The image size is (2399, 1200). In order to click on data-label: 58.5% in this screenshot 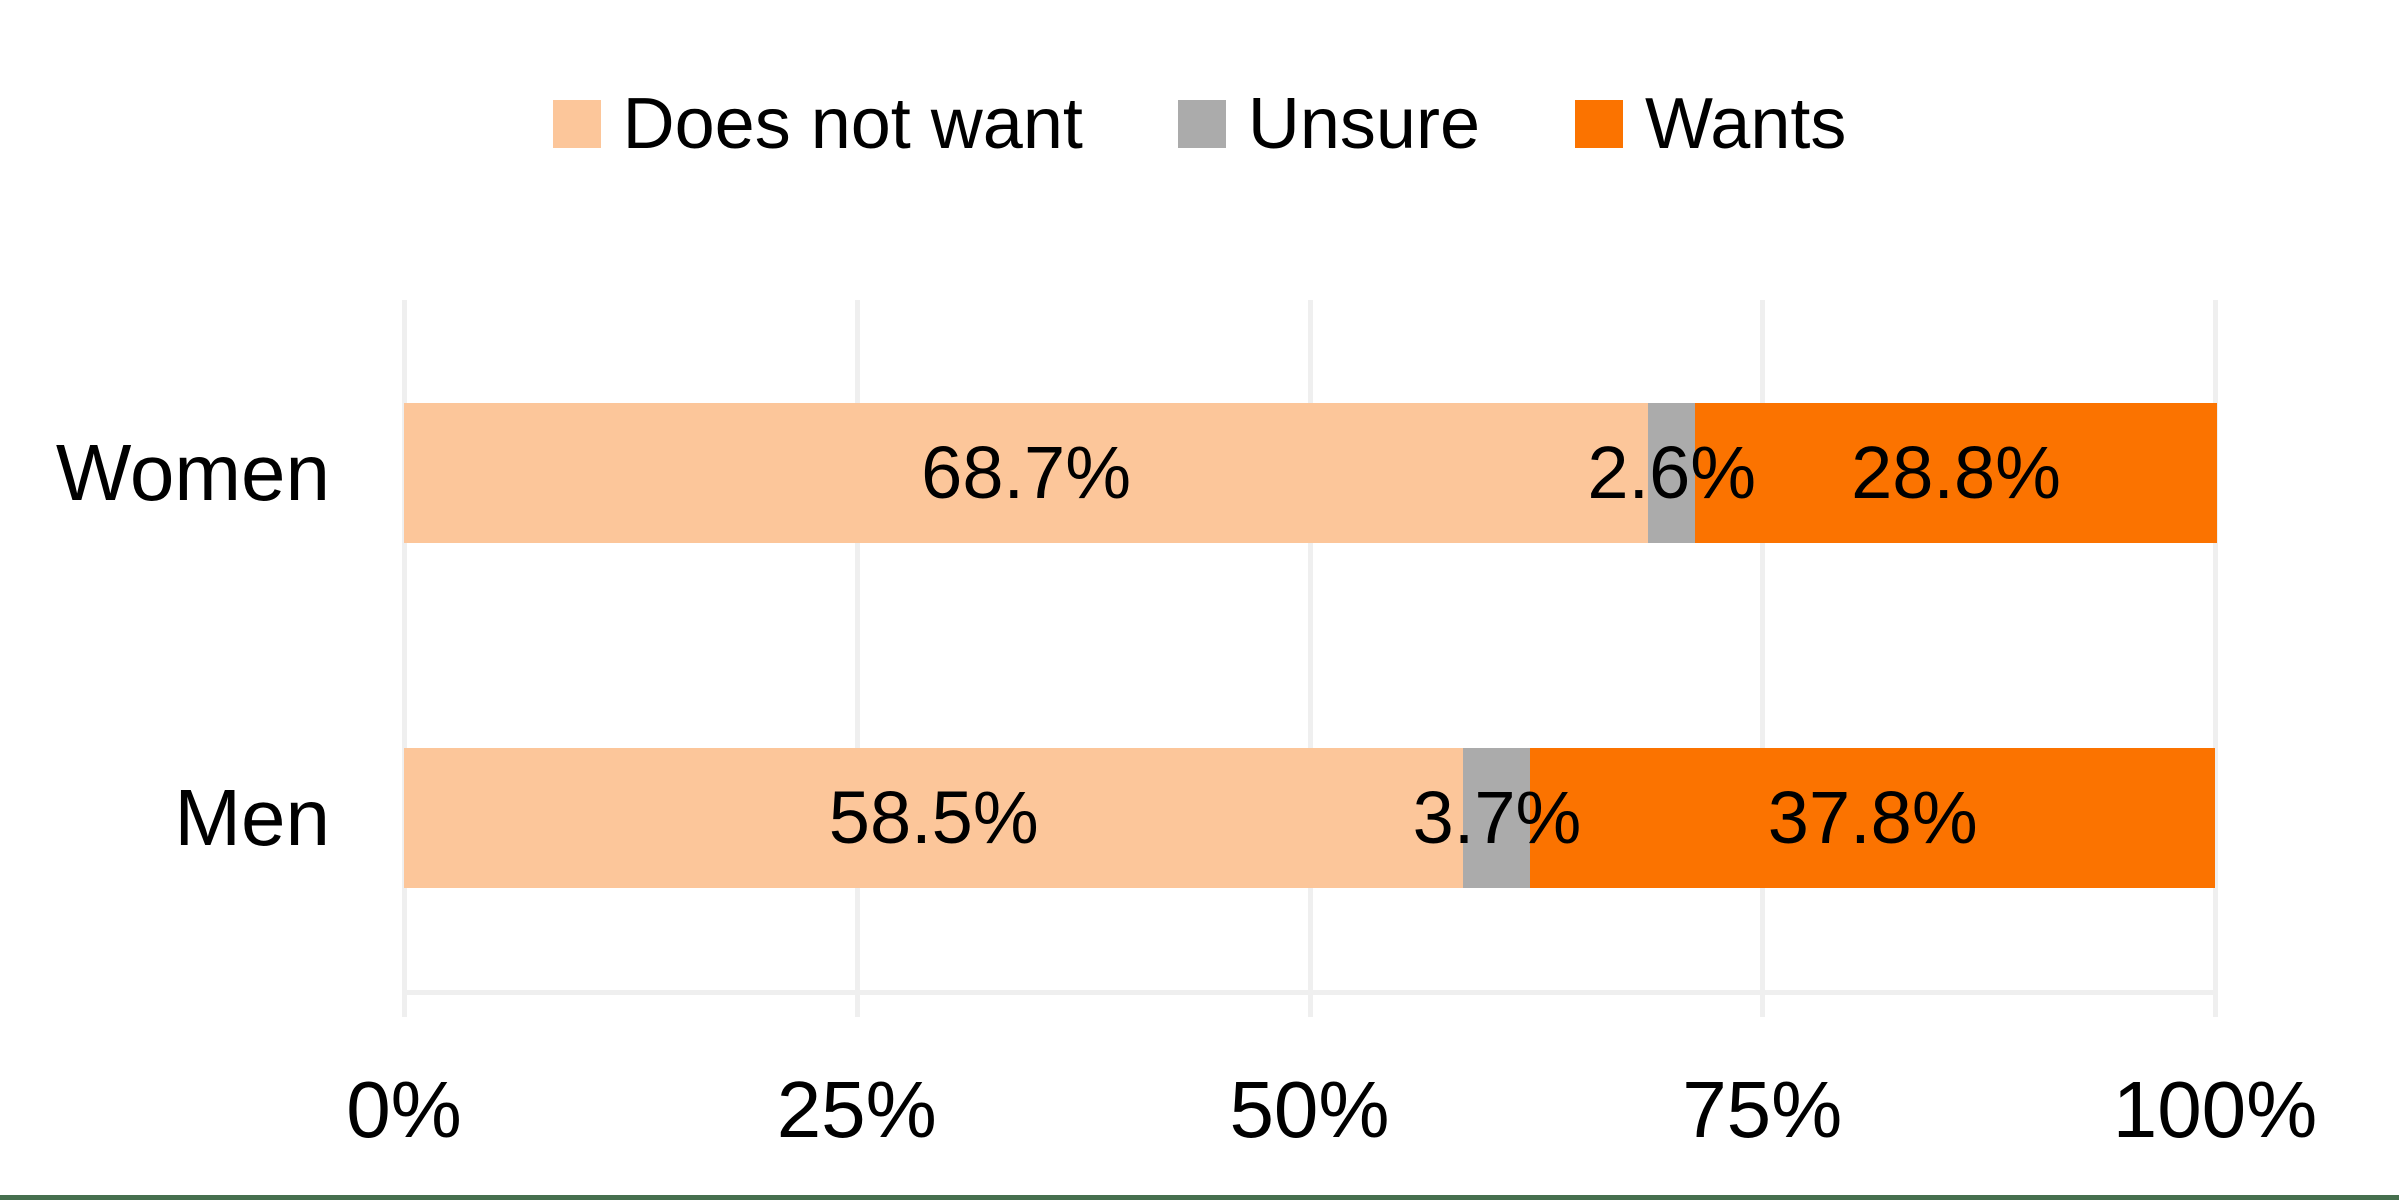, I will do `click(933, 817)`.